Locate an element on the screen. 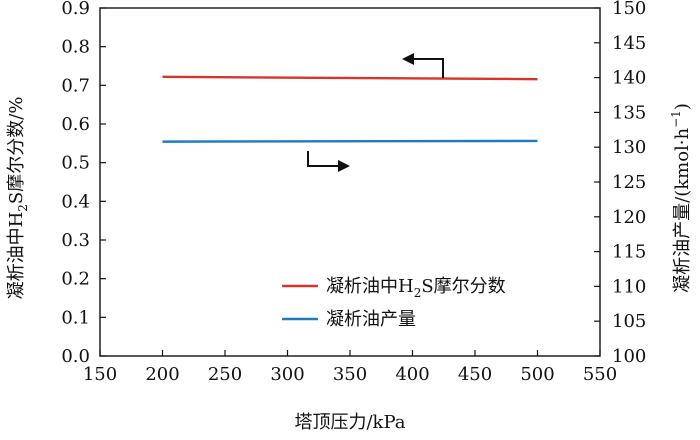  x-tick-label: 150 is located at coordinates (100, 374).